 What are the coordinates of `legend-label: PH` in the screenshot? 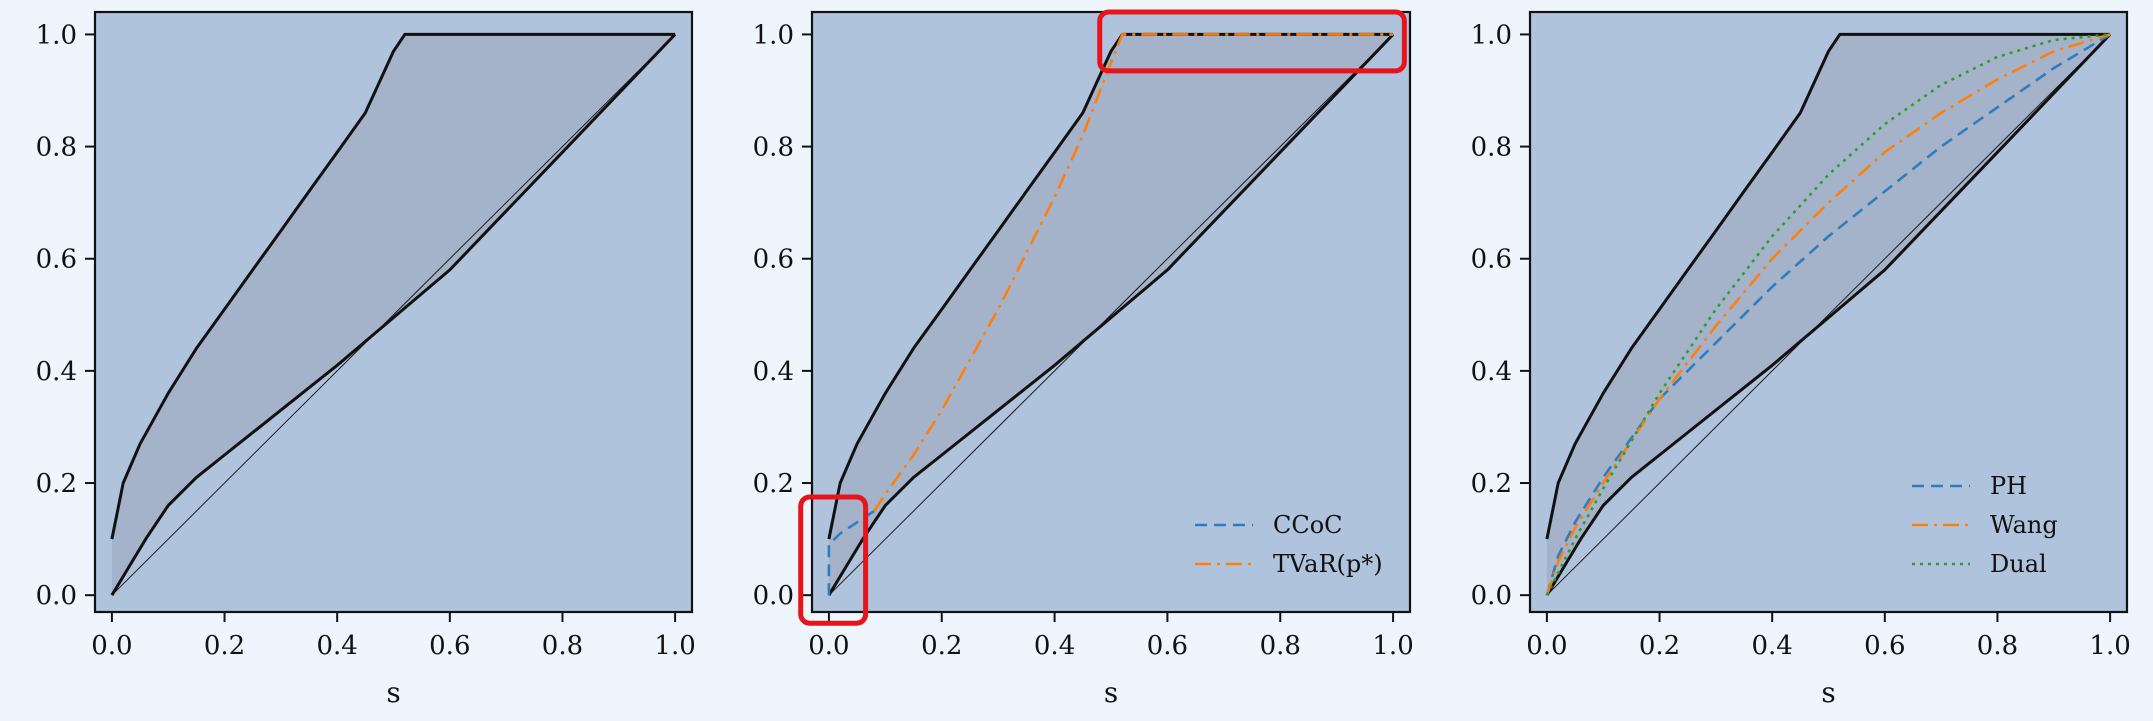 It's located at (2008, 486).